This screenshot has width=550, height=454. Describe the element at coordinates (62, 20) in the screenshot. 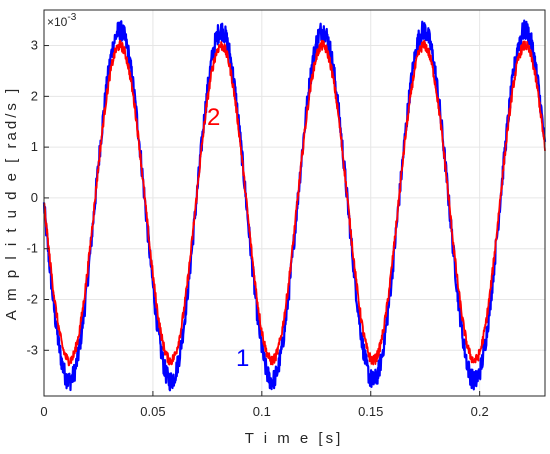

I see `y-multiplier: ×10⁻³` at that location.